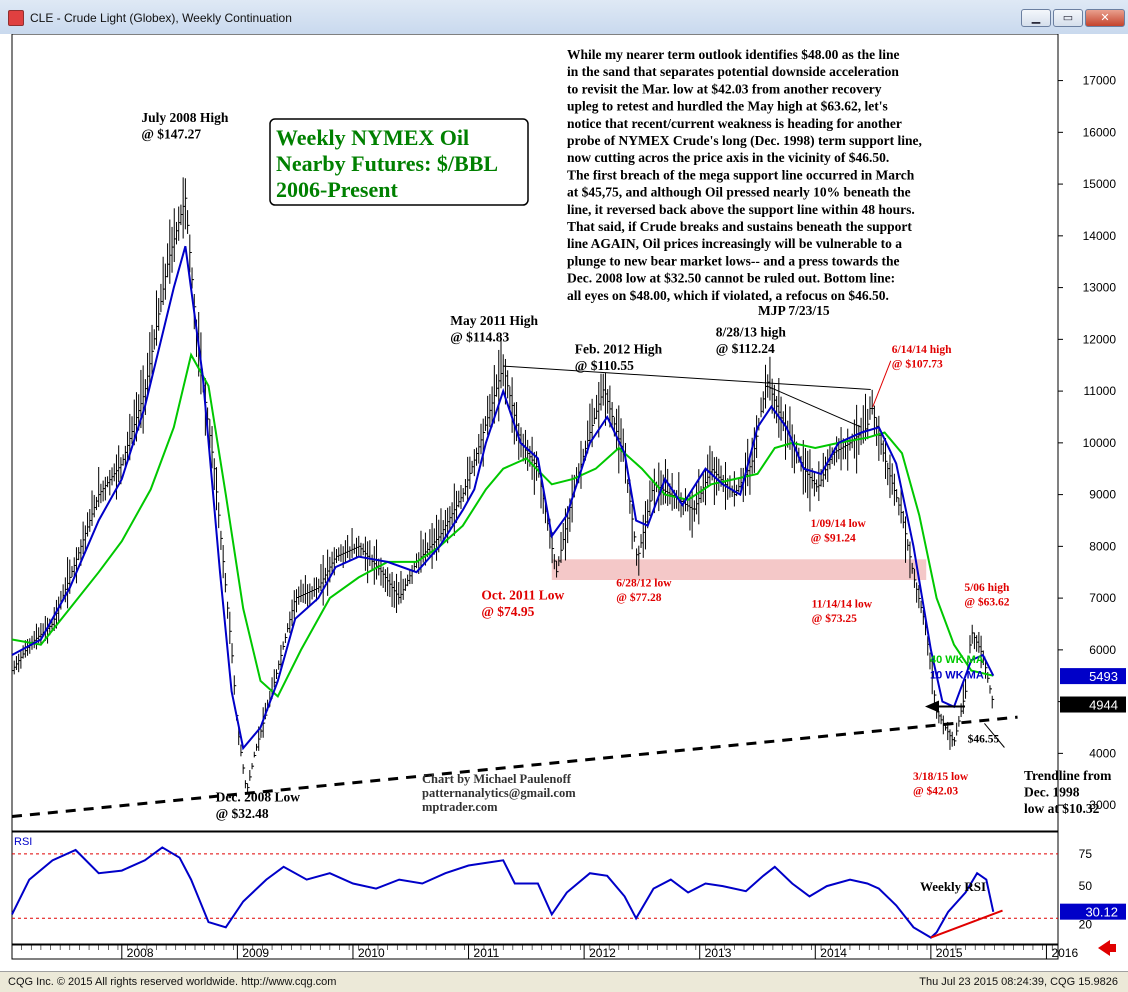 The width and height of the screenshot is (1128, 992). Describe the element at coordinates (1103, 705) in the screenshot. I see `last-price-label: 4944` at that location.